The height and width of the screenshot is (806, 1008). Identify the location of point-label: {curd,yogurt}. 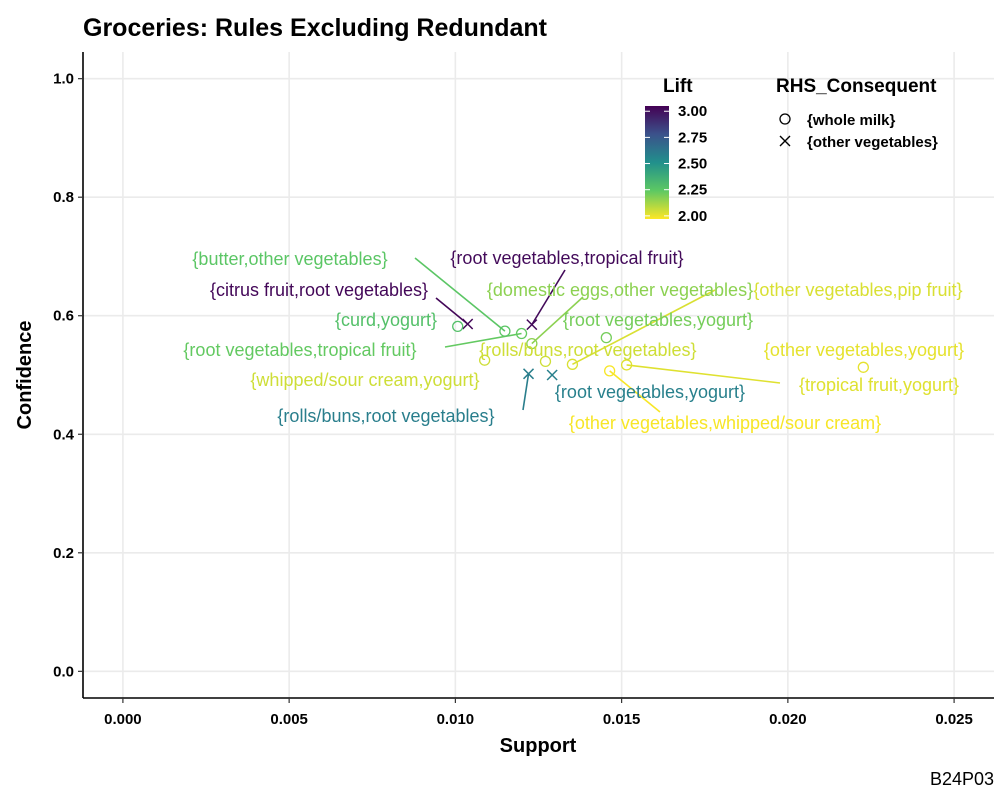
(386, 320).